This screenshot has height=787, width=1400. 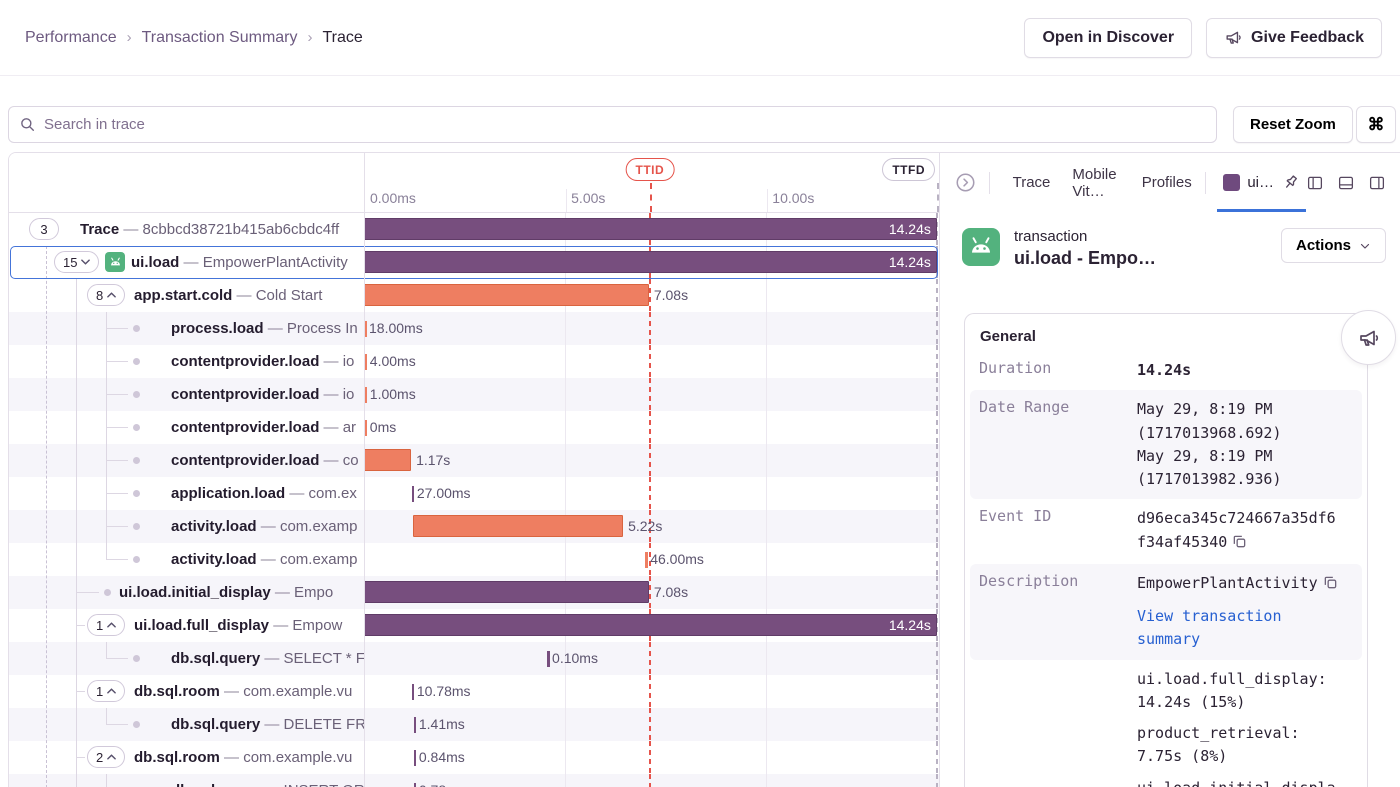 I want to click on tree-cell: contentprovider.load — co, so click(x=186, y=460).